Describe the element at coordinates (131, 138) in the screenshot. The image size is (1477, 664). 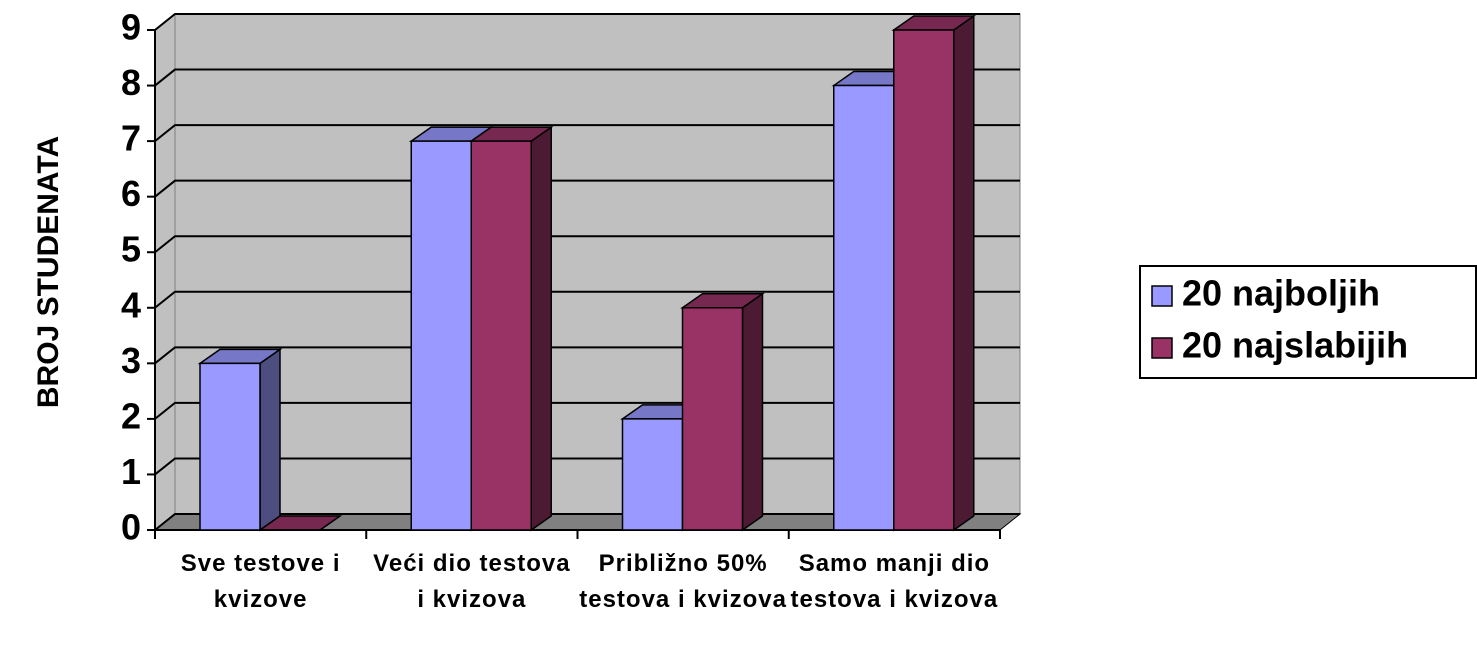
I see `y-tick-label: 7` at that location.